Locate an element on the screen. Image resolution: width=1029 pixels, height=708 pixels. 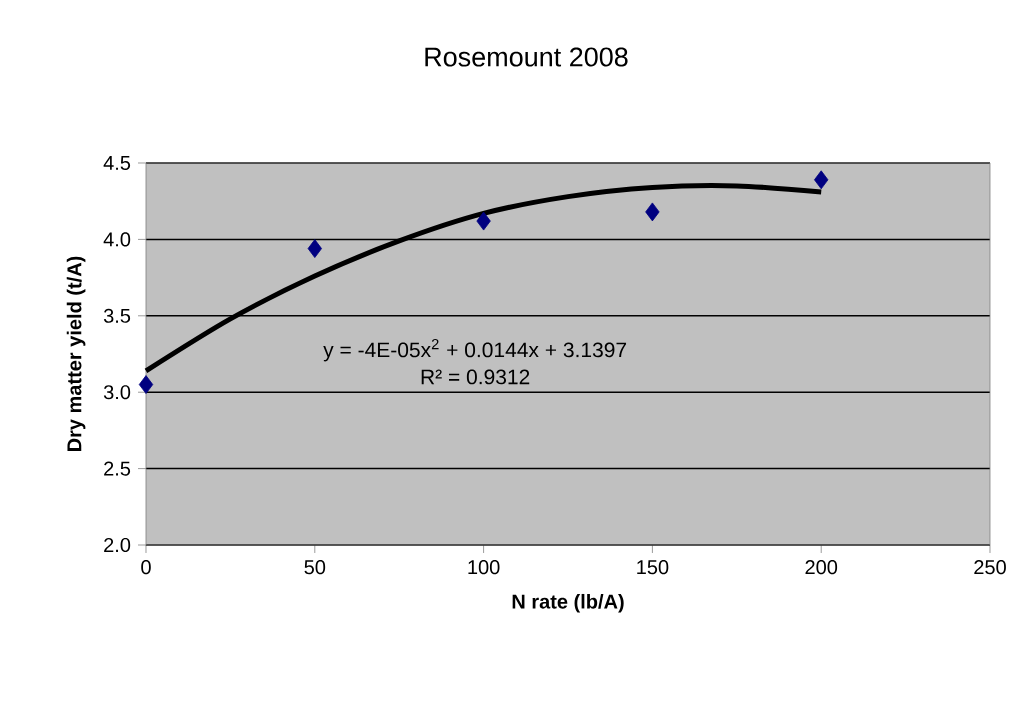
x-tick-label: 200 is located at coordinates (821, 567).